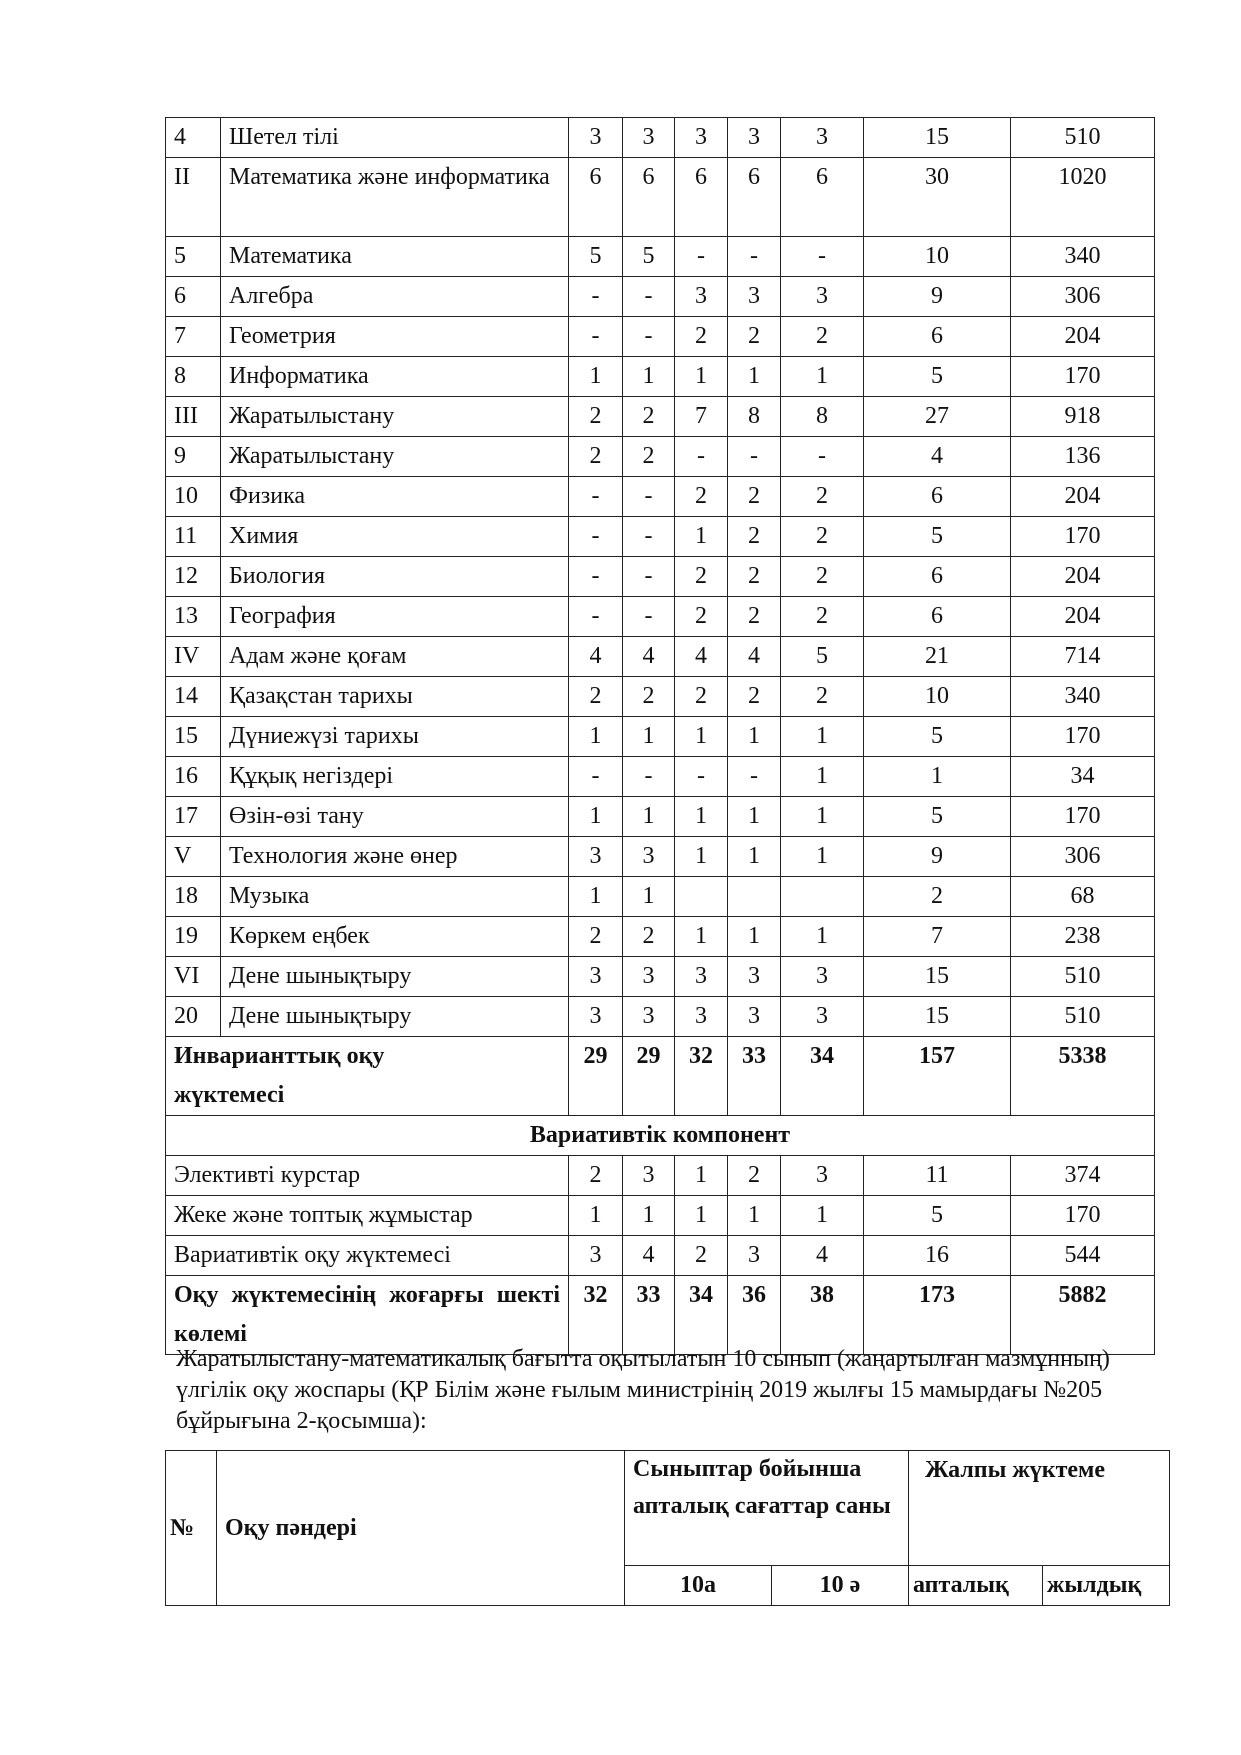 The height and width of the screenshot is (1755, 1241). Describe the element at coordinates (193, 296) in the screenshot. I see `row-number: 6` at that location.